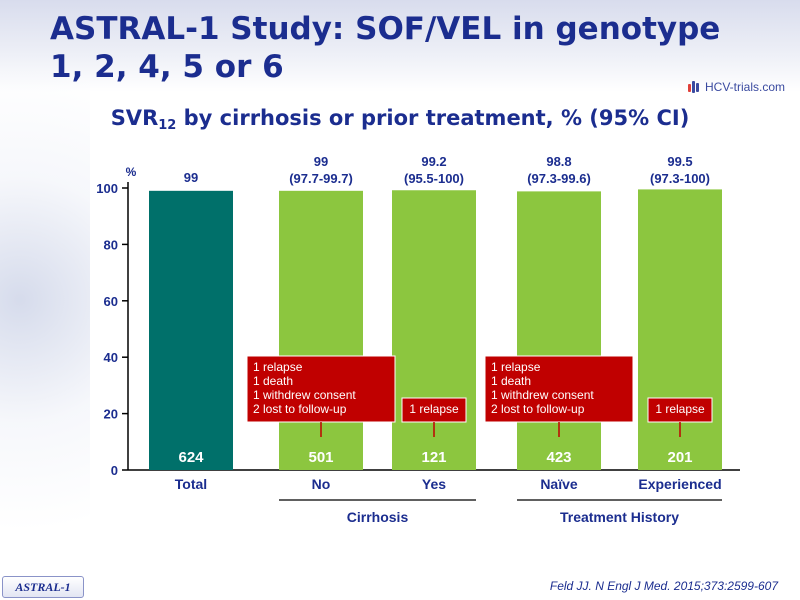  Describe the element at coordinates (321, 484) in the screenshot. I see `x-tick-label: No` at that location.